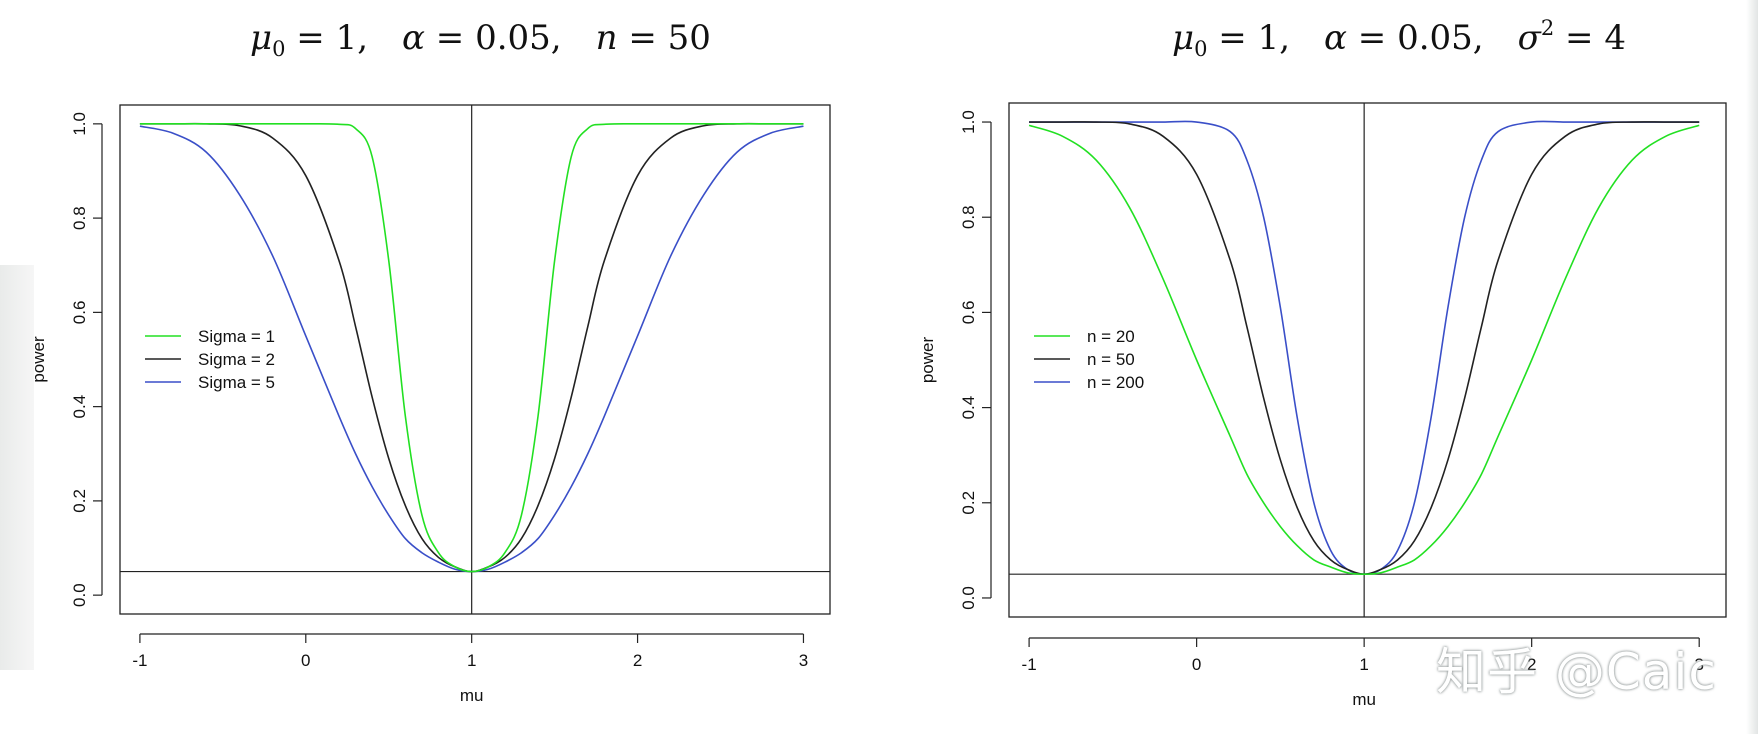 Image resolution: width=1758 pixels, height=734 pixels. I want to click on legend-label: Sigma = 2, so click(236, 359).